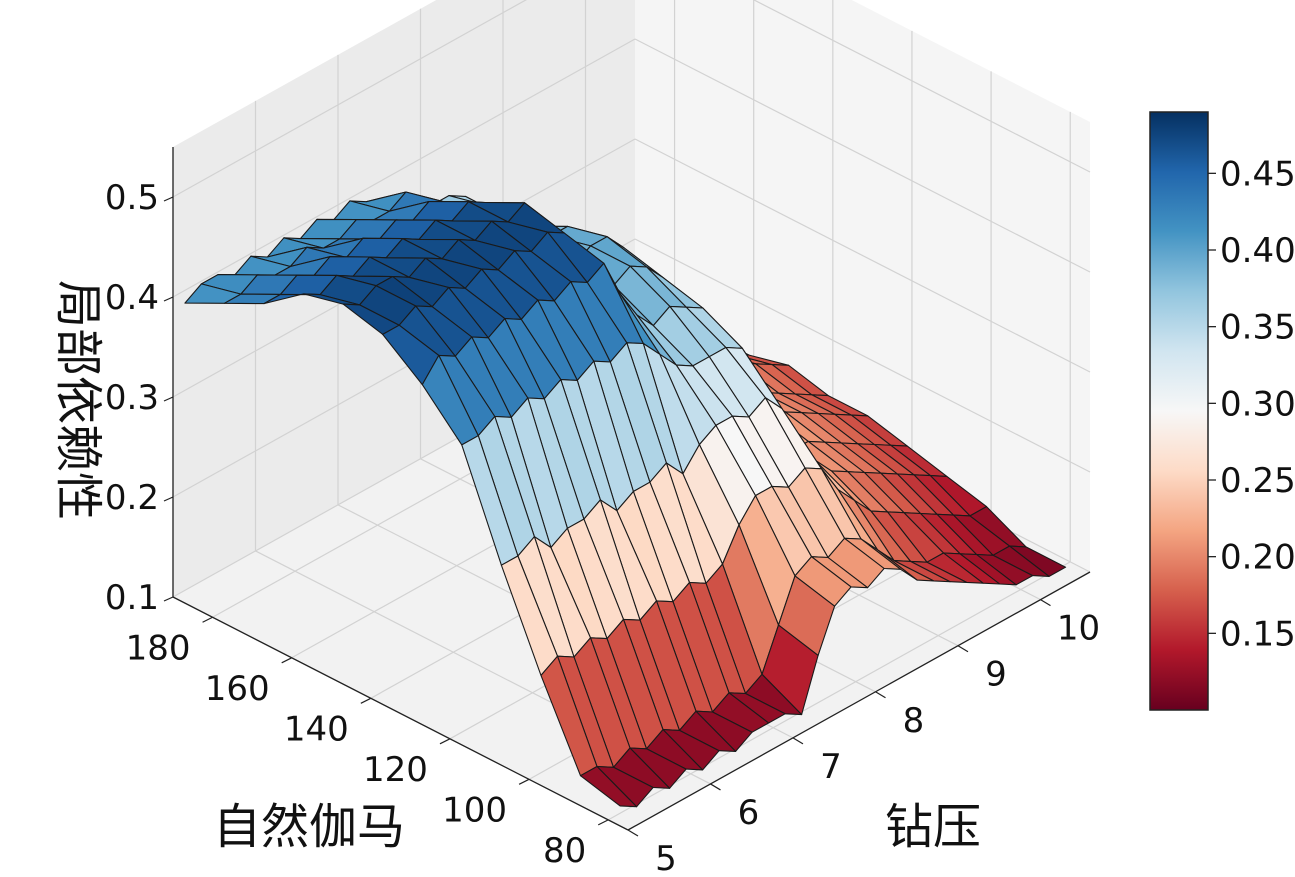  What do you see at coordinates (1257, 174) in the screenshot?
I see `colorbar-tick-label: 0.45` at bounding box center [1257, 174].